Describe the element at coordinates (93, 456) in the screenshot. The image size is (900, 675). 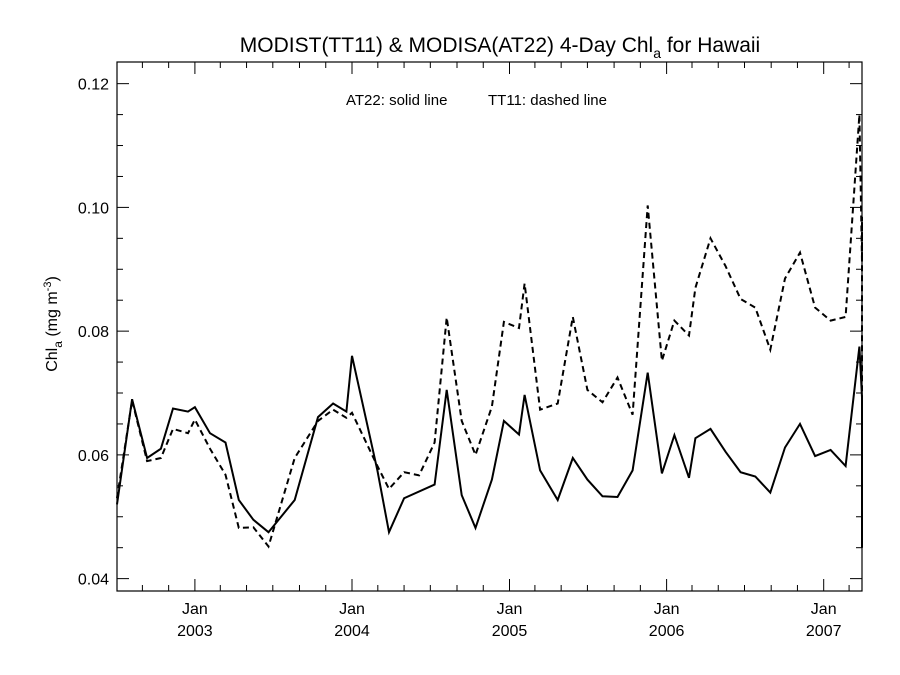
I see `y-tick-label: 0.06` at that location.